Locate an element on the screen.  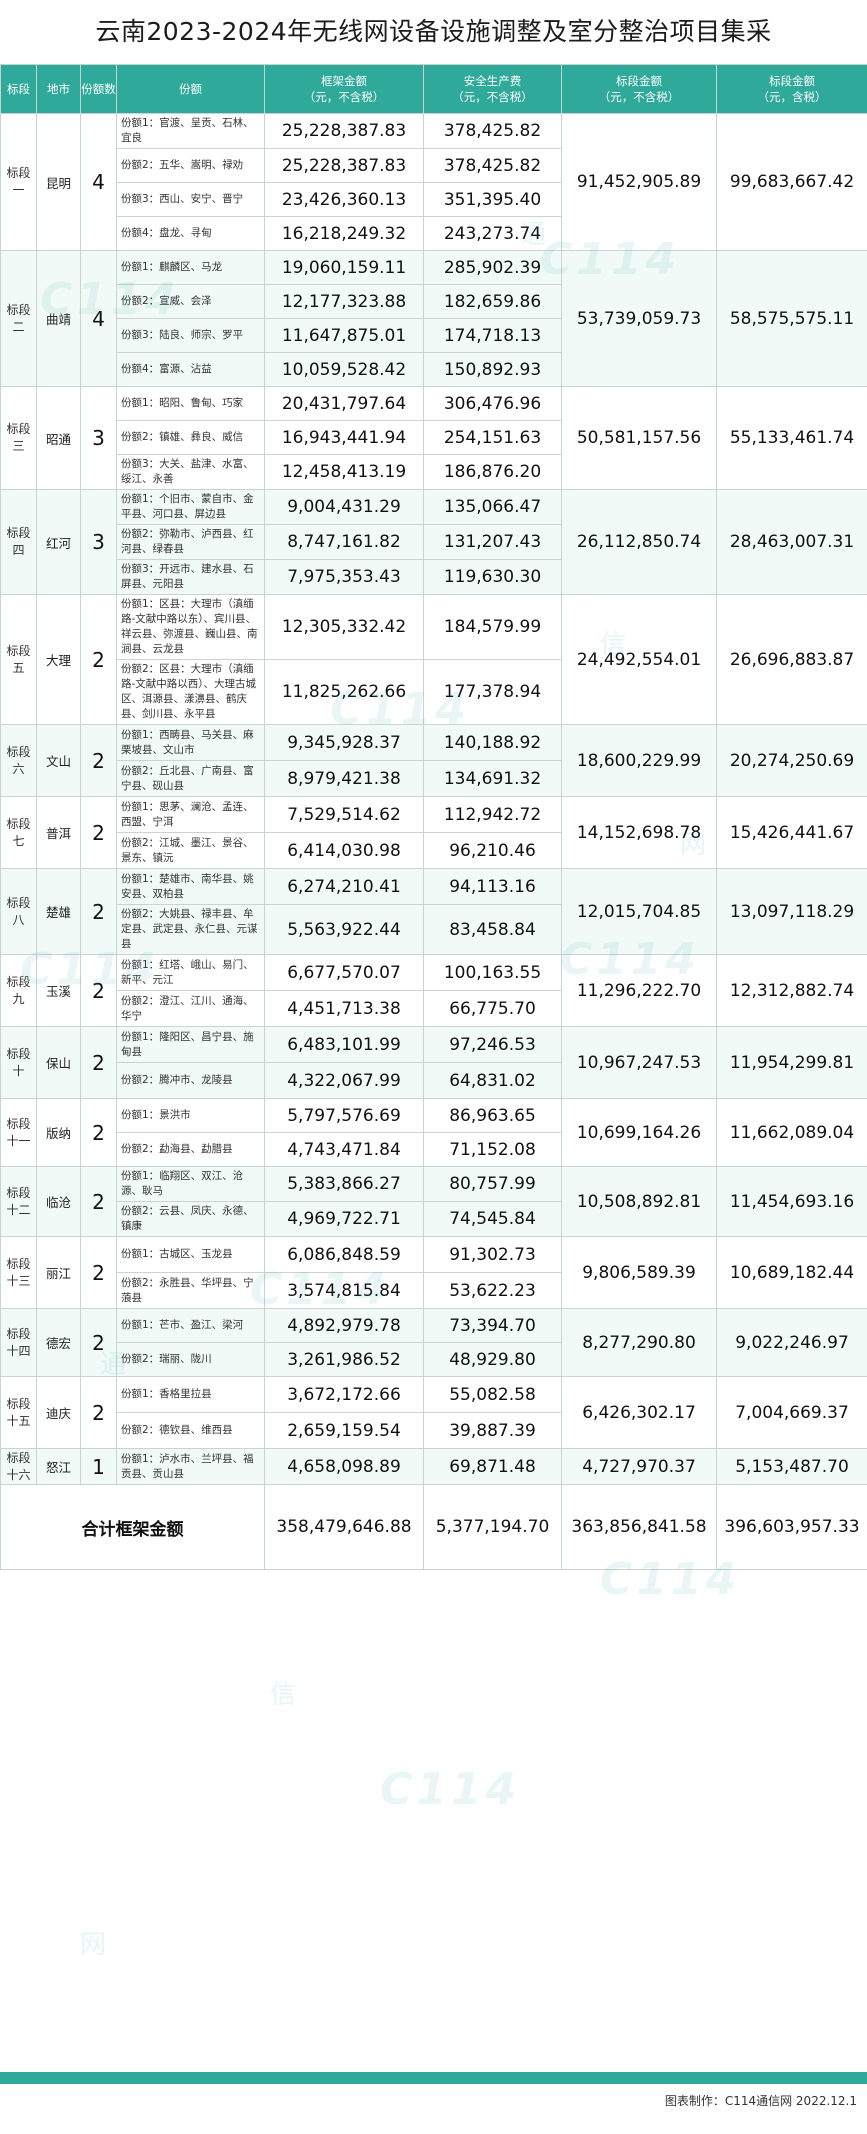
city-cell: 丽江 is located at coordinates (58, 1272).